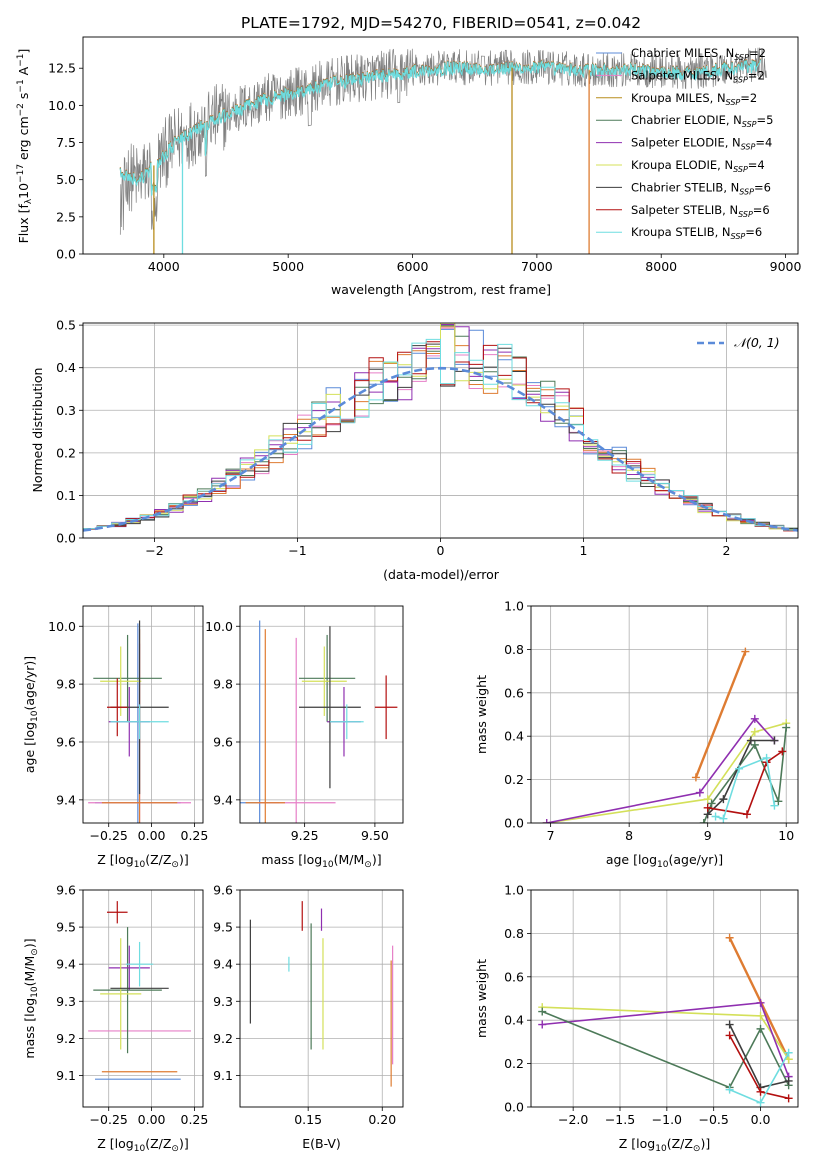  What do you see at coordinates (297, 550) in the screenshot?
I see `x-tick-label: −1` at bounding box center [297, 550].